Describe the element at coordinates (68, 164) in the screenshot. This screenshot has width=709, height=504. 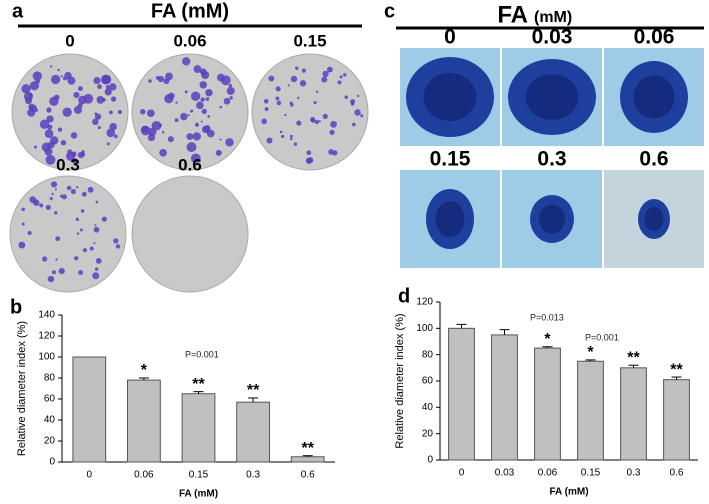
I see `well-label: 0.3` at that location.